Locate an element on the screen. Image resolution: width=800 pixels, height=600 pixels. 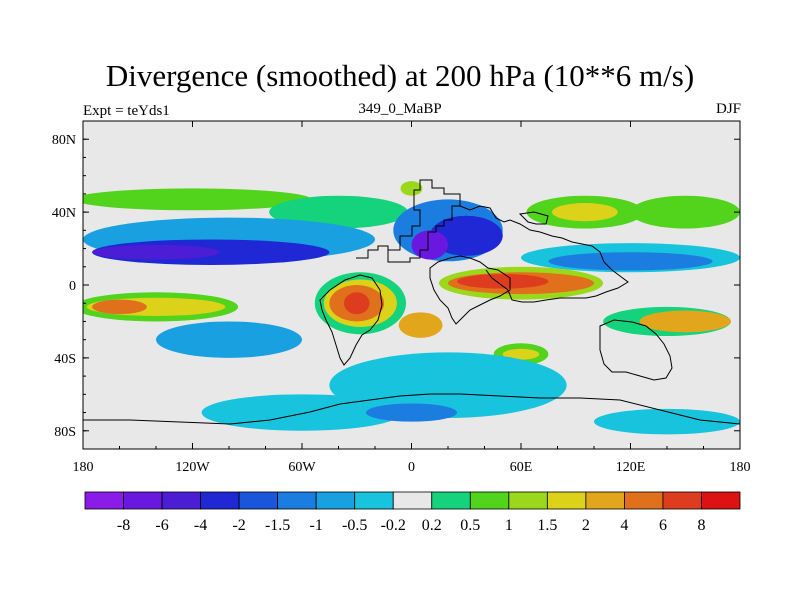
coastline-antarctica is located at coordinates (411, 409).